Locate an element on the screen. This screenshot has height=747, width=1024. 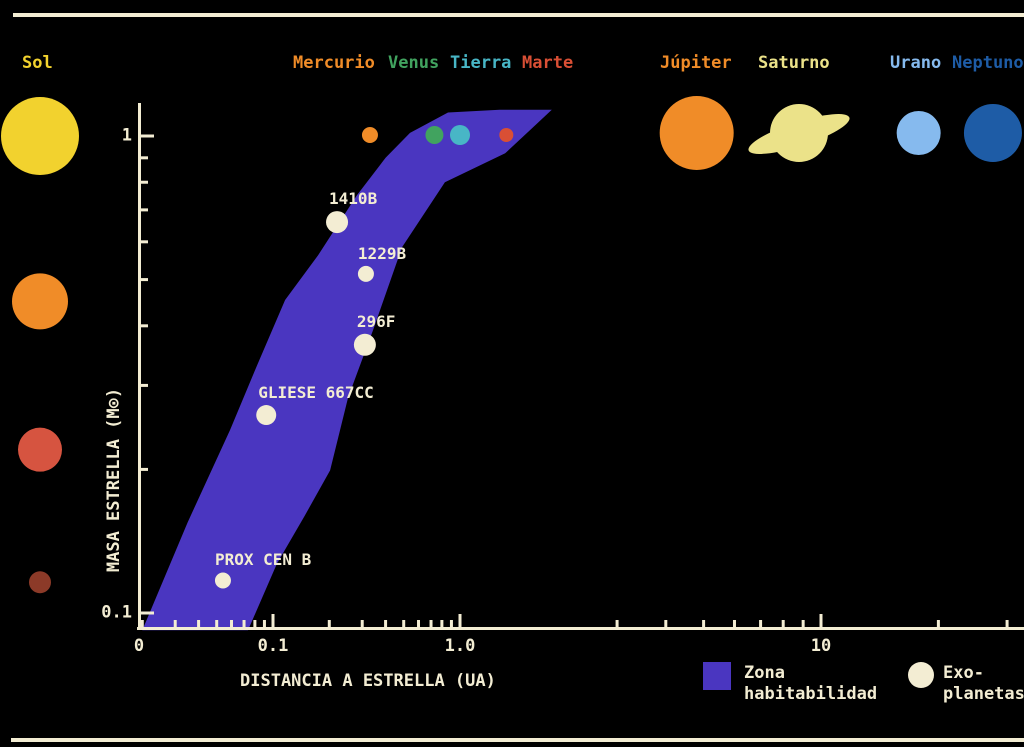
exoplanet-dot-296f is located at coordinates (364, 344).